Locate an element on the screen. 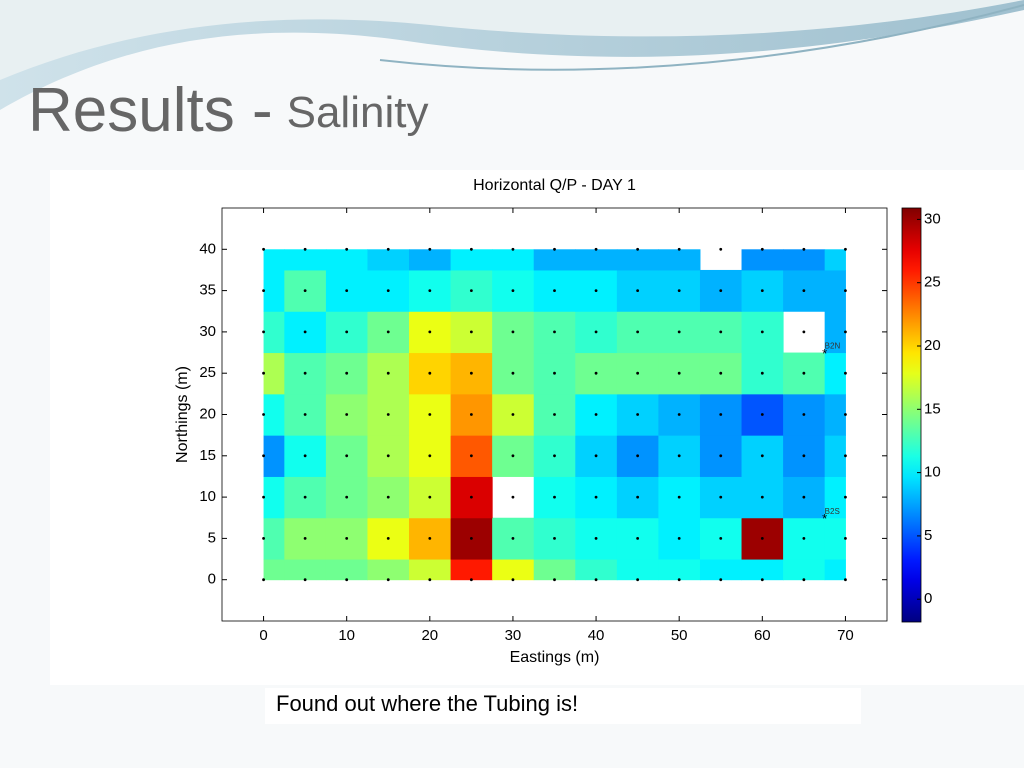 The width and height of the screenshot is (1024, 768). caption-box is located at coordinates (563, 706).